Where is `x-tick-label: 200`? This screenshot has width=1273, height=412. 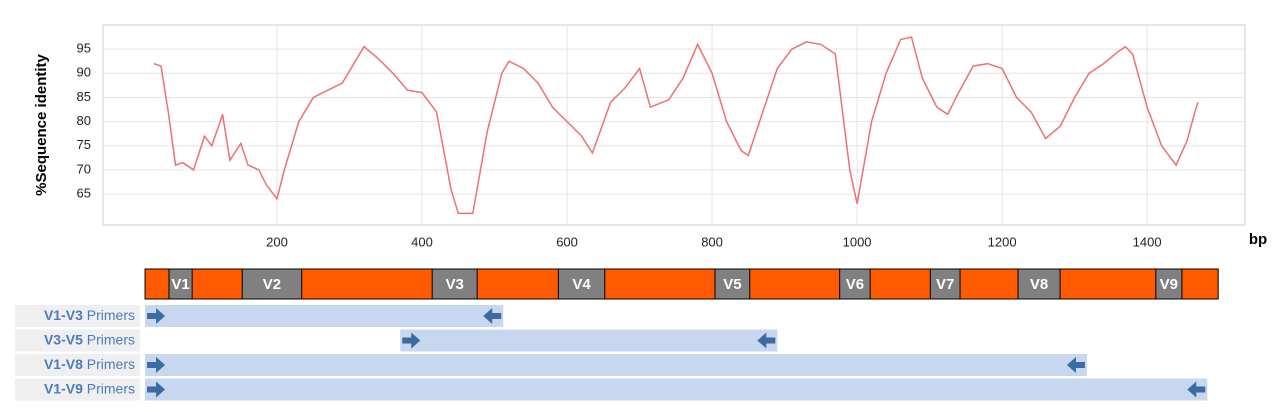
x-tick-label: 200 is located at coordinates (277, 241).